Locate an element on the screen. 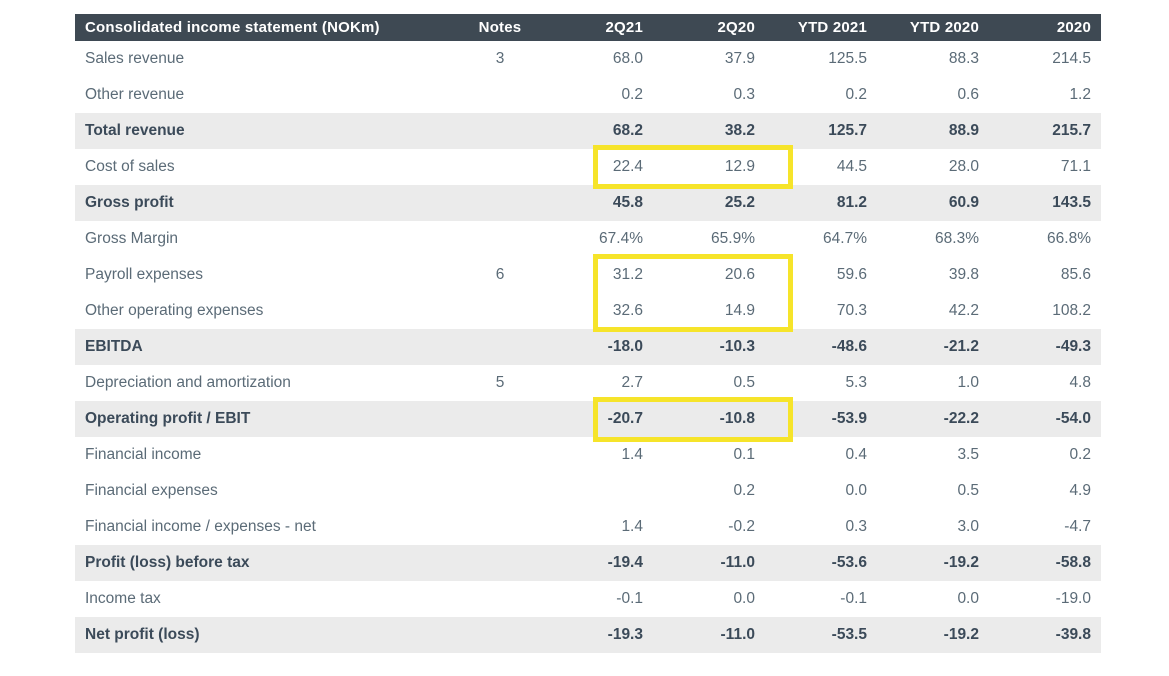 Image resolution: width=1169 pixels, height=676 pixels. value-cell-2q21: 67.4% is located at coordinates (621, 238).